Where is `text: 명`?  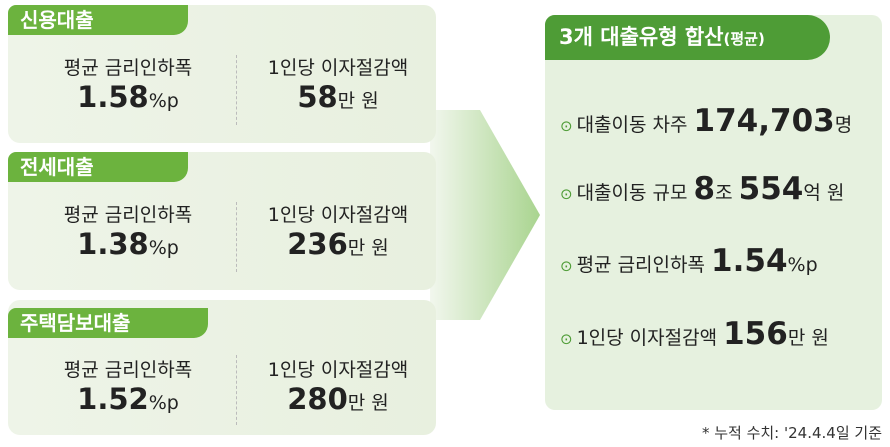 text: 명 is located at coordinates (843, 125).